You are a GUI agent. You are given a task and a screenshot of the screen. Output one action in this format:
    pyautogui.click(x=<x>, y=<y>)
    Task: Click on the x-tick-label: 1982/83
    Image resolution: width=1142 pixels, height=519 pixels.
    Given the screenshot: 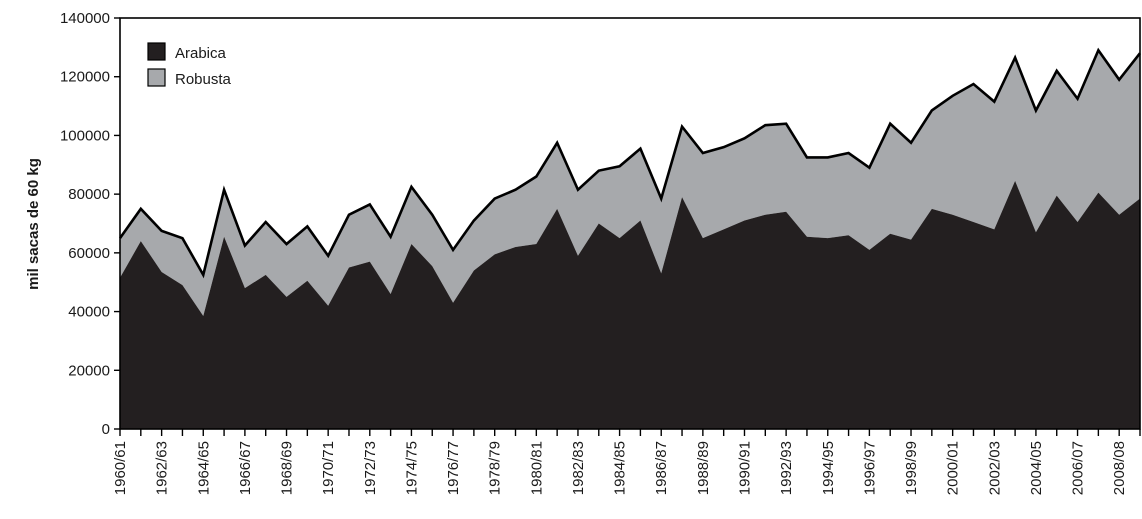 What is the action you would take?
    pyautogui.click(x=578, y=468)
    